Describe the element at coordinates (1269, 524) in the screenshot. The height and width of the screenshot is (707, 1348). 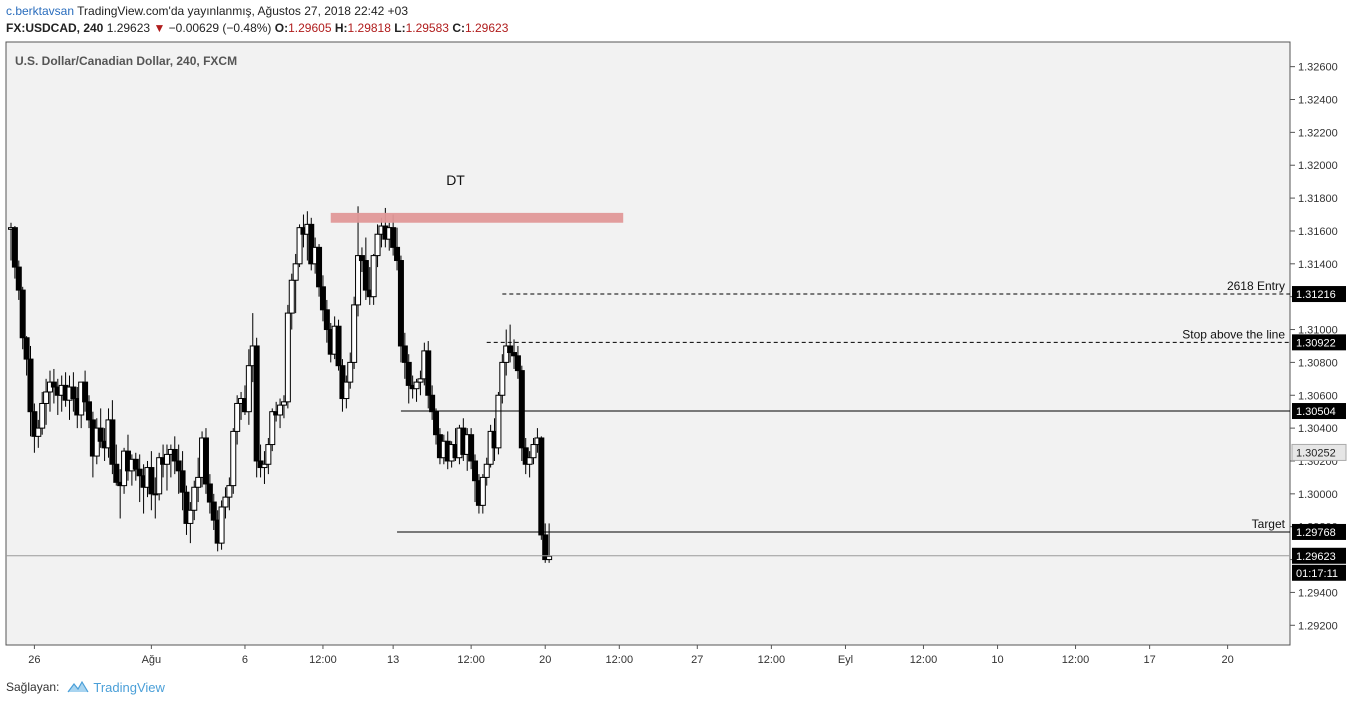
I see `level-label: Target` at that location.